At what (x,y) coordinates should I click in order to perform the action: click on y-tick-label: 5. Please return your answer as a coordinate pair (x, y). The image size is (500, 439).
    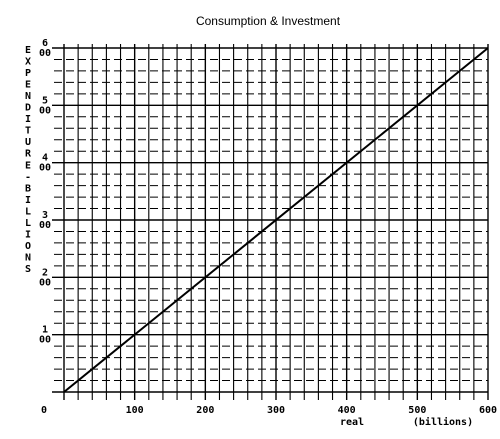
    Looking at the image, I should click on (45, 100).